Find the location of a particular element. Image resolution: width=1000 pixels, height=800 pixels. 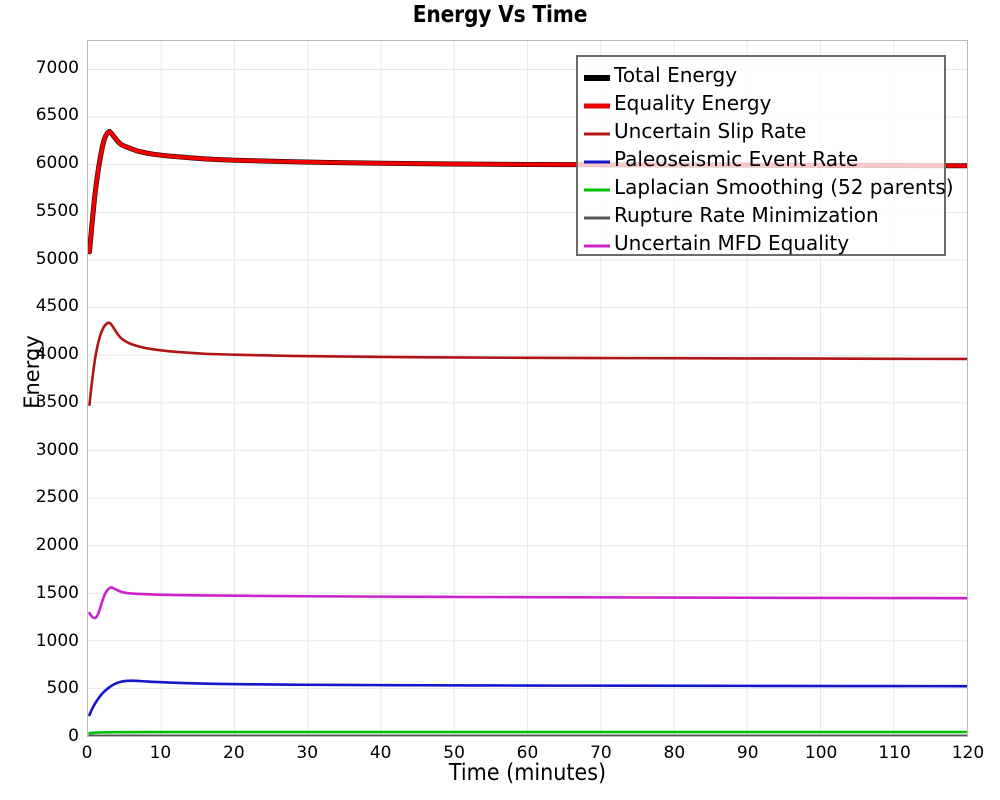

x-tick-label: 30 is located at coordinates (307, 753).